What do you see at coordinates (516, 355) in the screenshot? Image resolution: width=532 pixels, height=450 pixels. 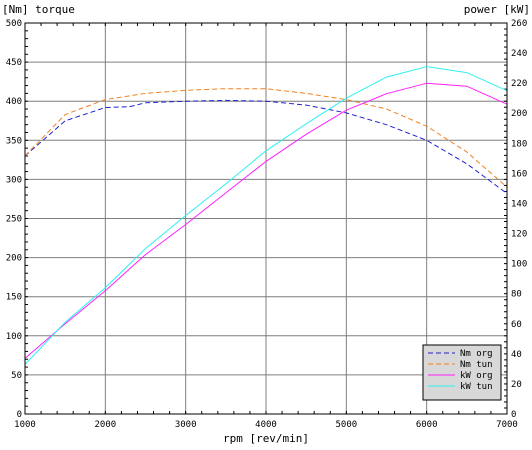 I see `y-right-tick-label: 40` at bounding box center [516, 355].